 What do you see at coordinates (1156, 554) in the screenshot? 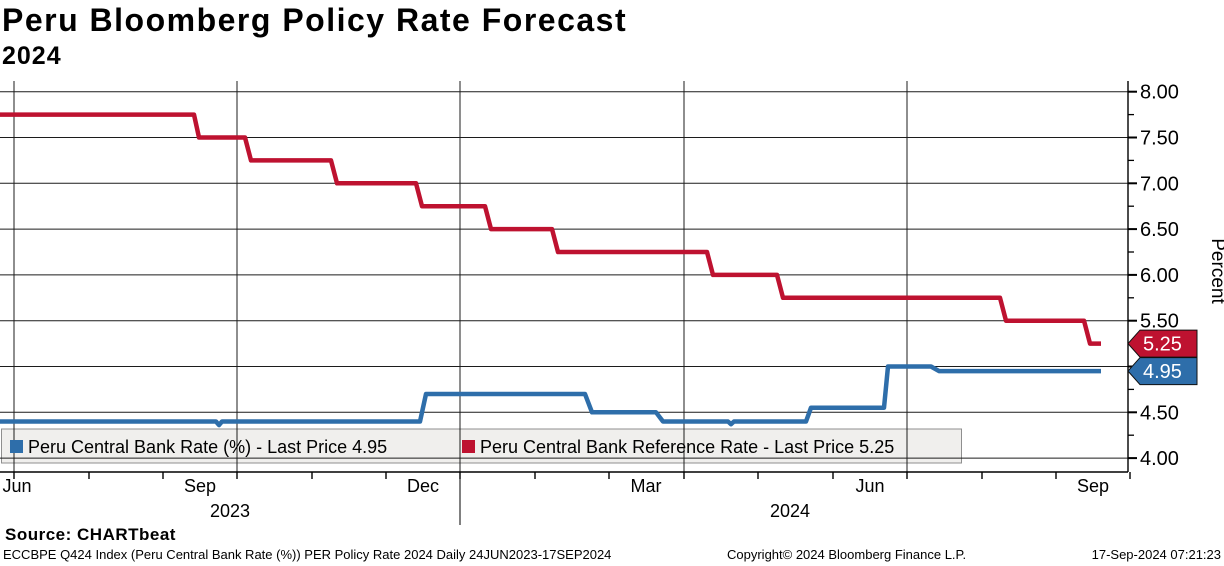
I see `timestamp: 17-Sep-2024 07:21:23` at bounding box center [1156, 554].